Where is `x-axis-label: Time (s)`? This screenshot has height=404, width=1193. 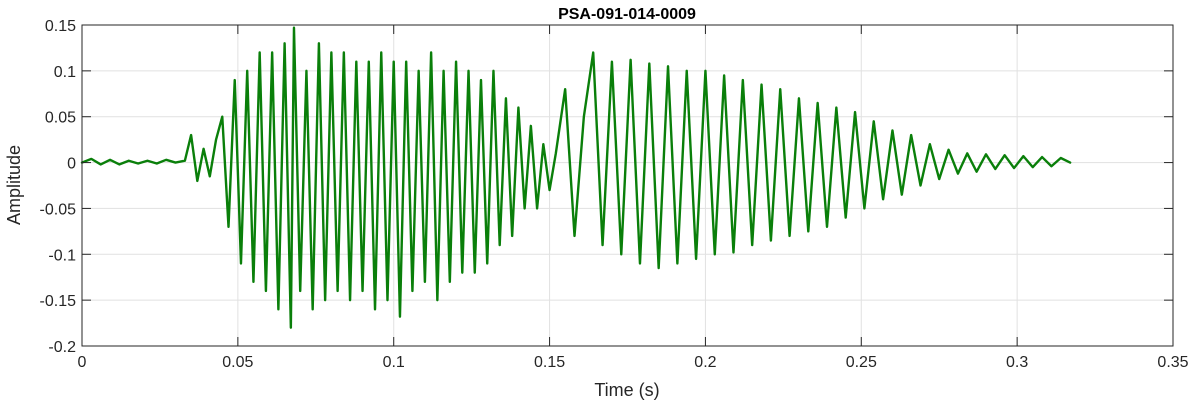 x-axis-label: Time (s) is located at coordinates (626, 390).